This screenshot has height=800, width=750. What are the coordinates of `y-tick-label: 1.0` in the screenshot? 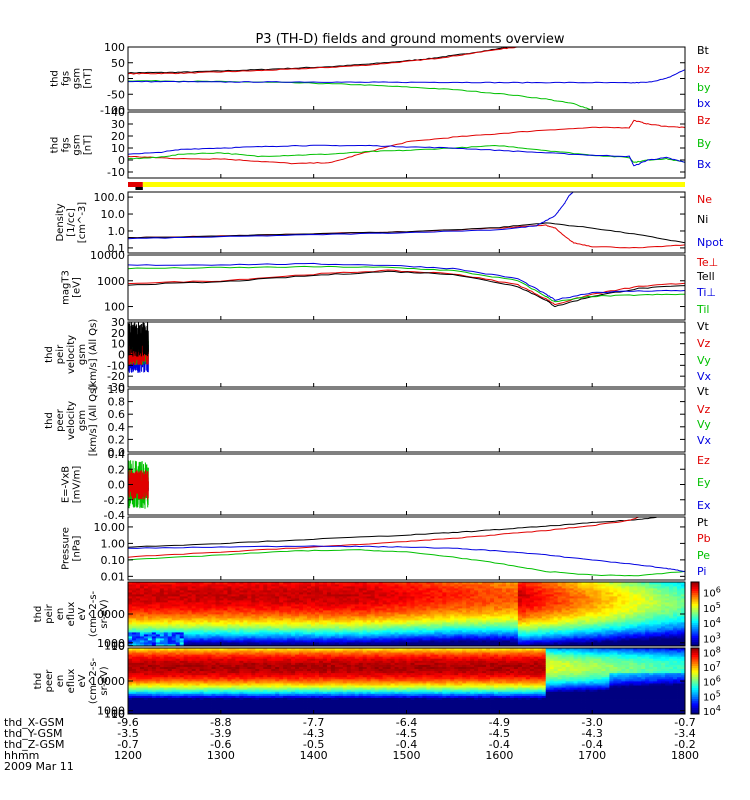 It's located at (117, 231).